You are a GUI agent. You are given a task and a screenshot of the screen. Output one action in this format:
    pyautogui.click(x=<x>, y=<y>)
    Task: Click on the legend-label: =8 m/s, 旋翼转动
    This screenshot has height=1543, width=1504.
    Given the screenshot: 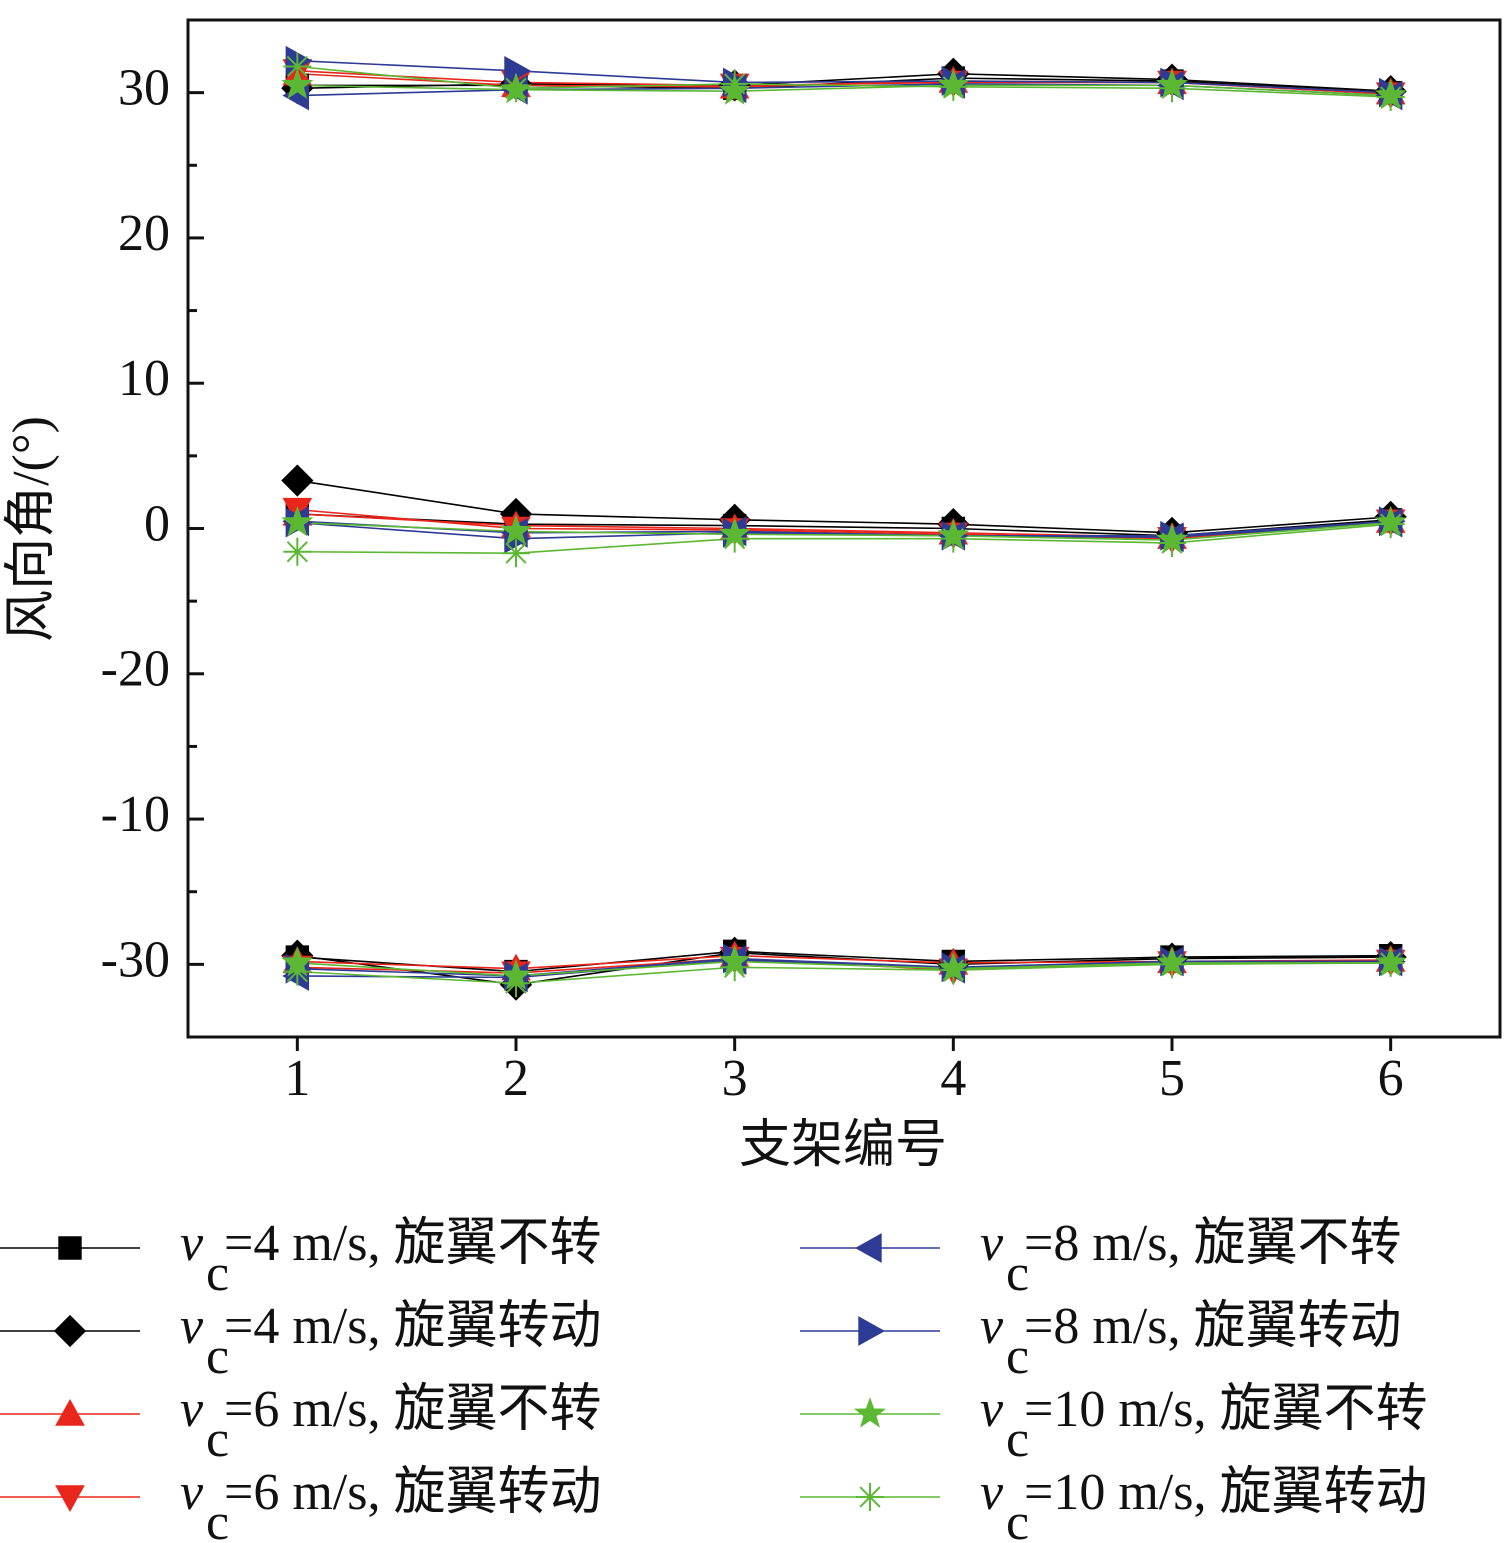 What is the action you would take?
    pyautogui.click(x=1212, y=1326)
    